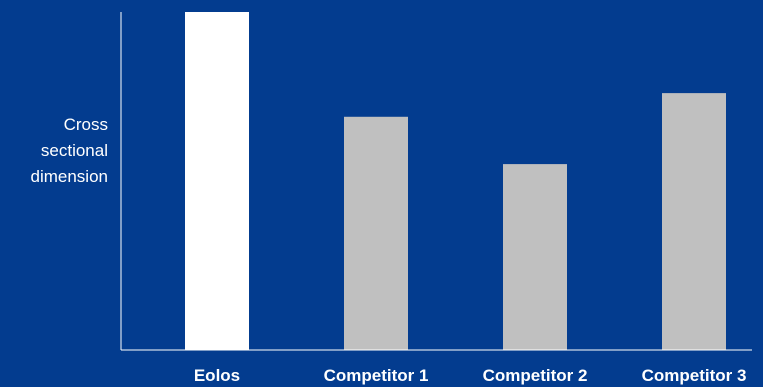  I want to click on y-axis-label-line: sectional, so click(74, 150).